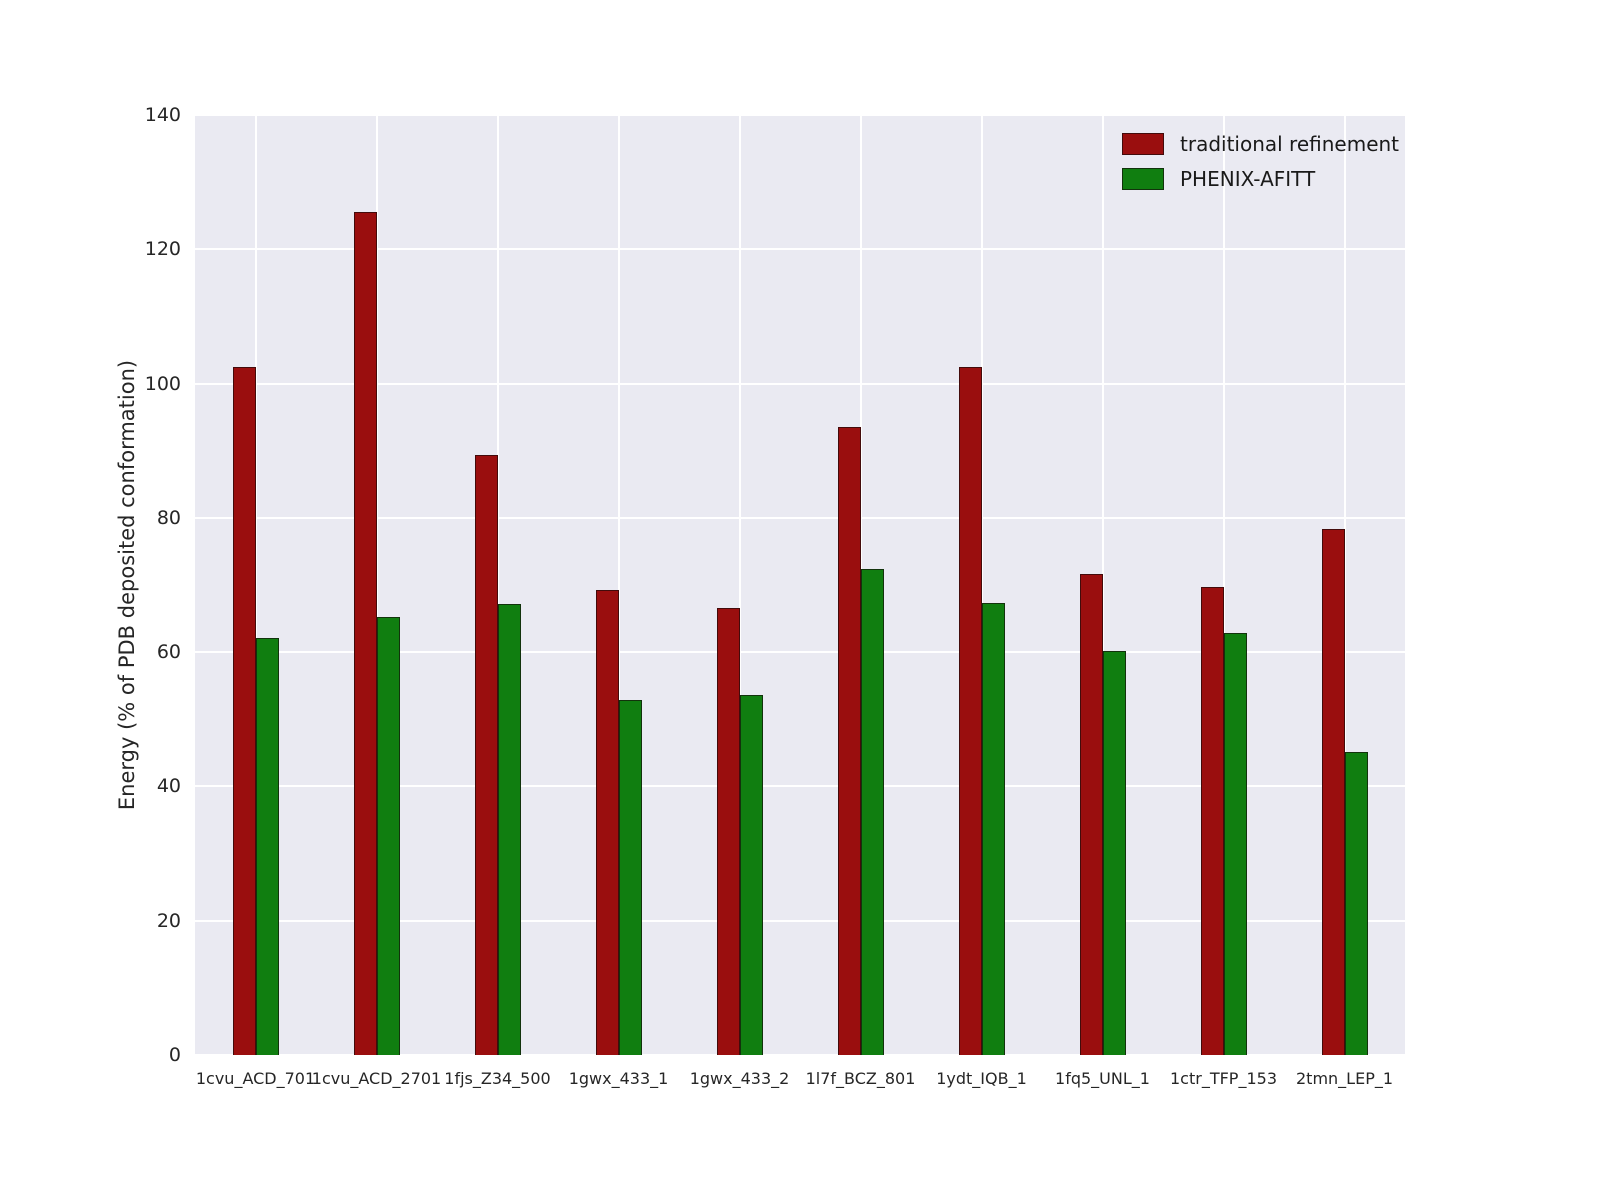 The image size is (1600, 1200). Describe the element at coordinates (168, 517) in the screenshot. I see `y-tick-label: 80` at that location.